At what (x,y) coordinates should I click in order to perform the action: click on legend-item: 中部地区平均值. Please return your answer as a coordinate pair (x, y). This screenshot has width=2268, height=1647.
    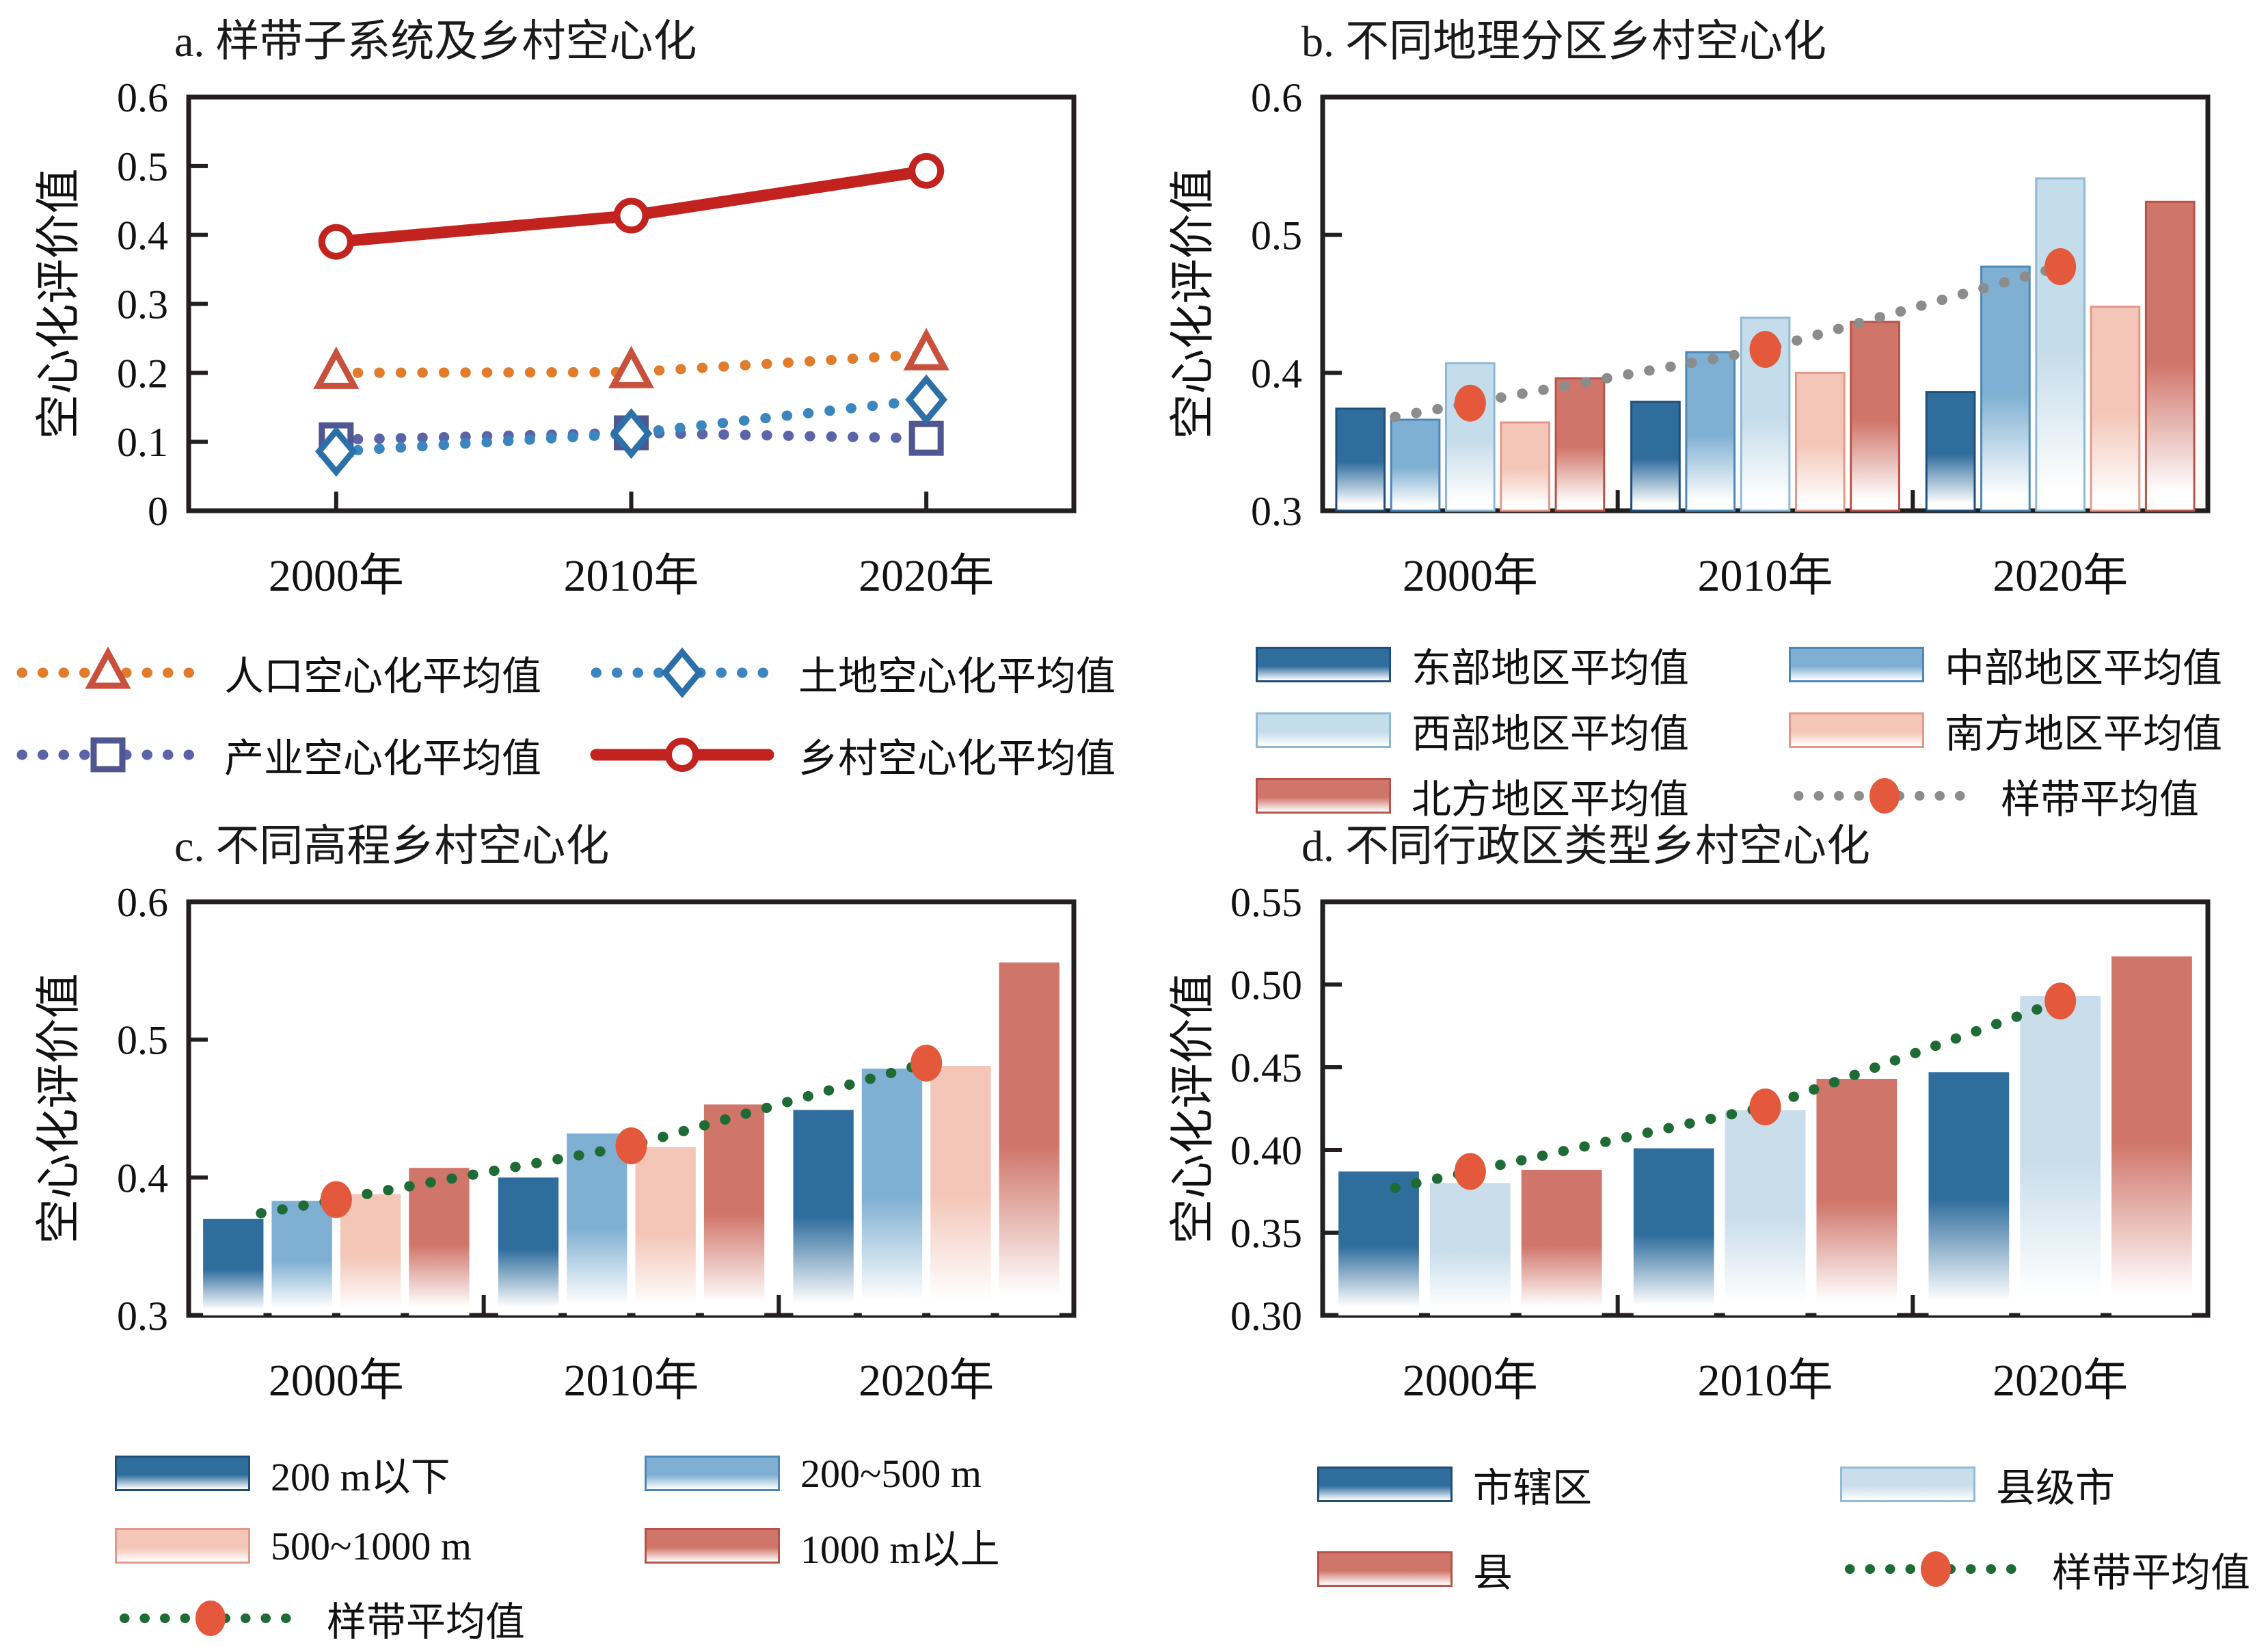
    Looking at the image, I should click on (2028, 664).